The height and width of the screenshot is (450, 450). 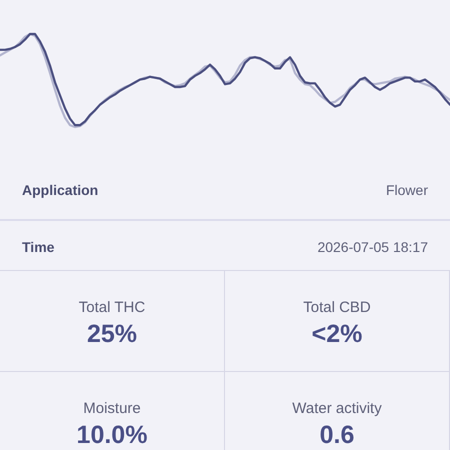 I want to click on text: 0.6, so click(x=337, y=435).